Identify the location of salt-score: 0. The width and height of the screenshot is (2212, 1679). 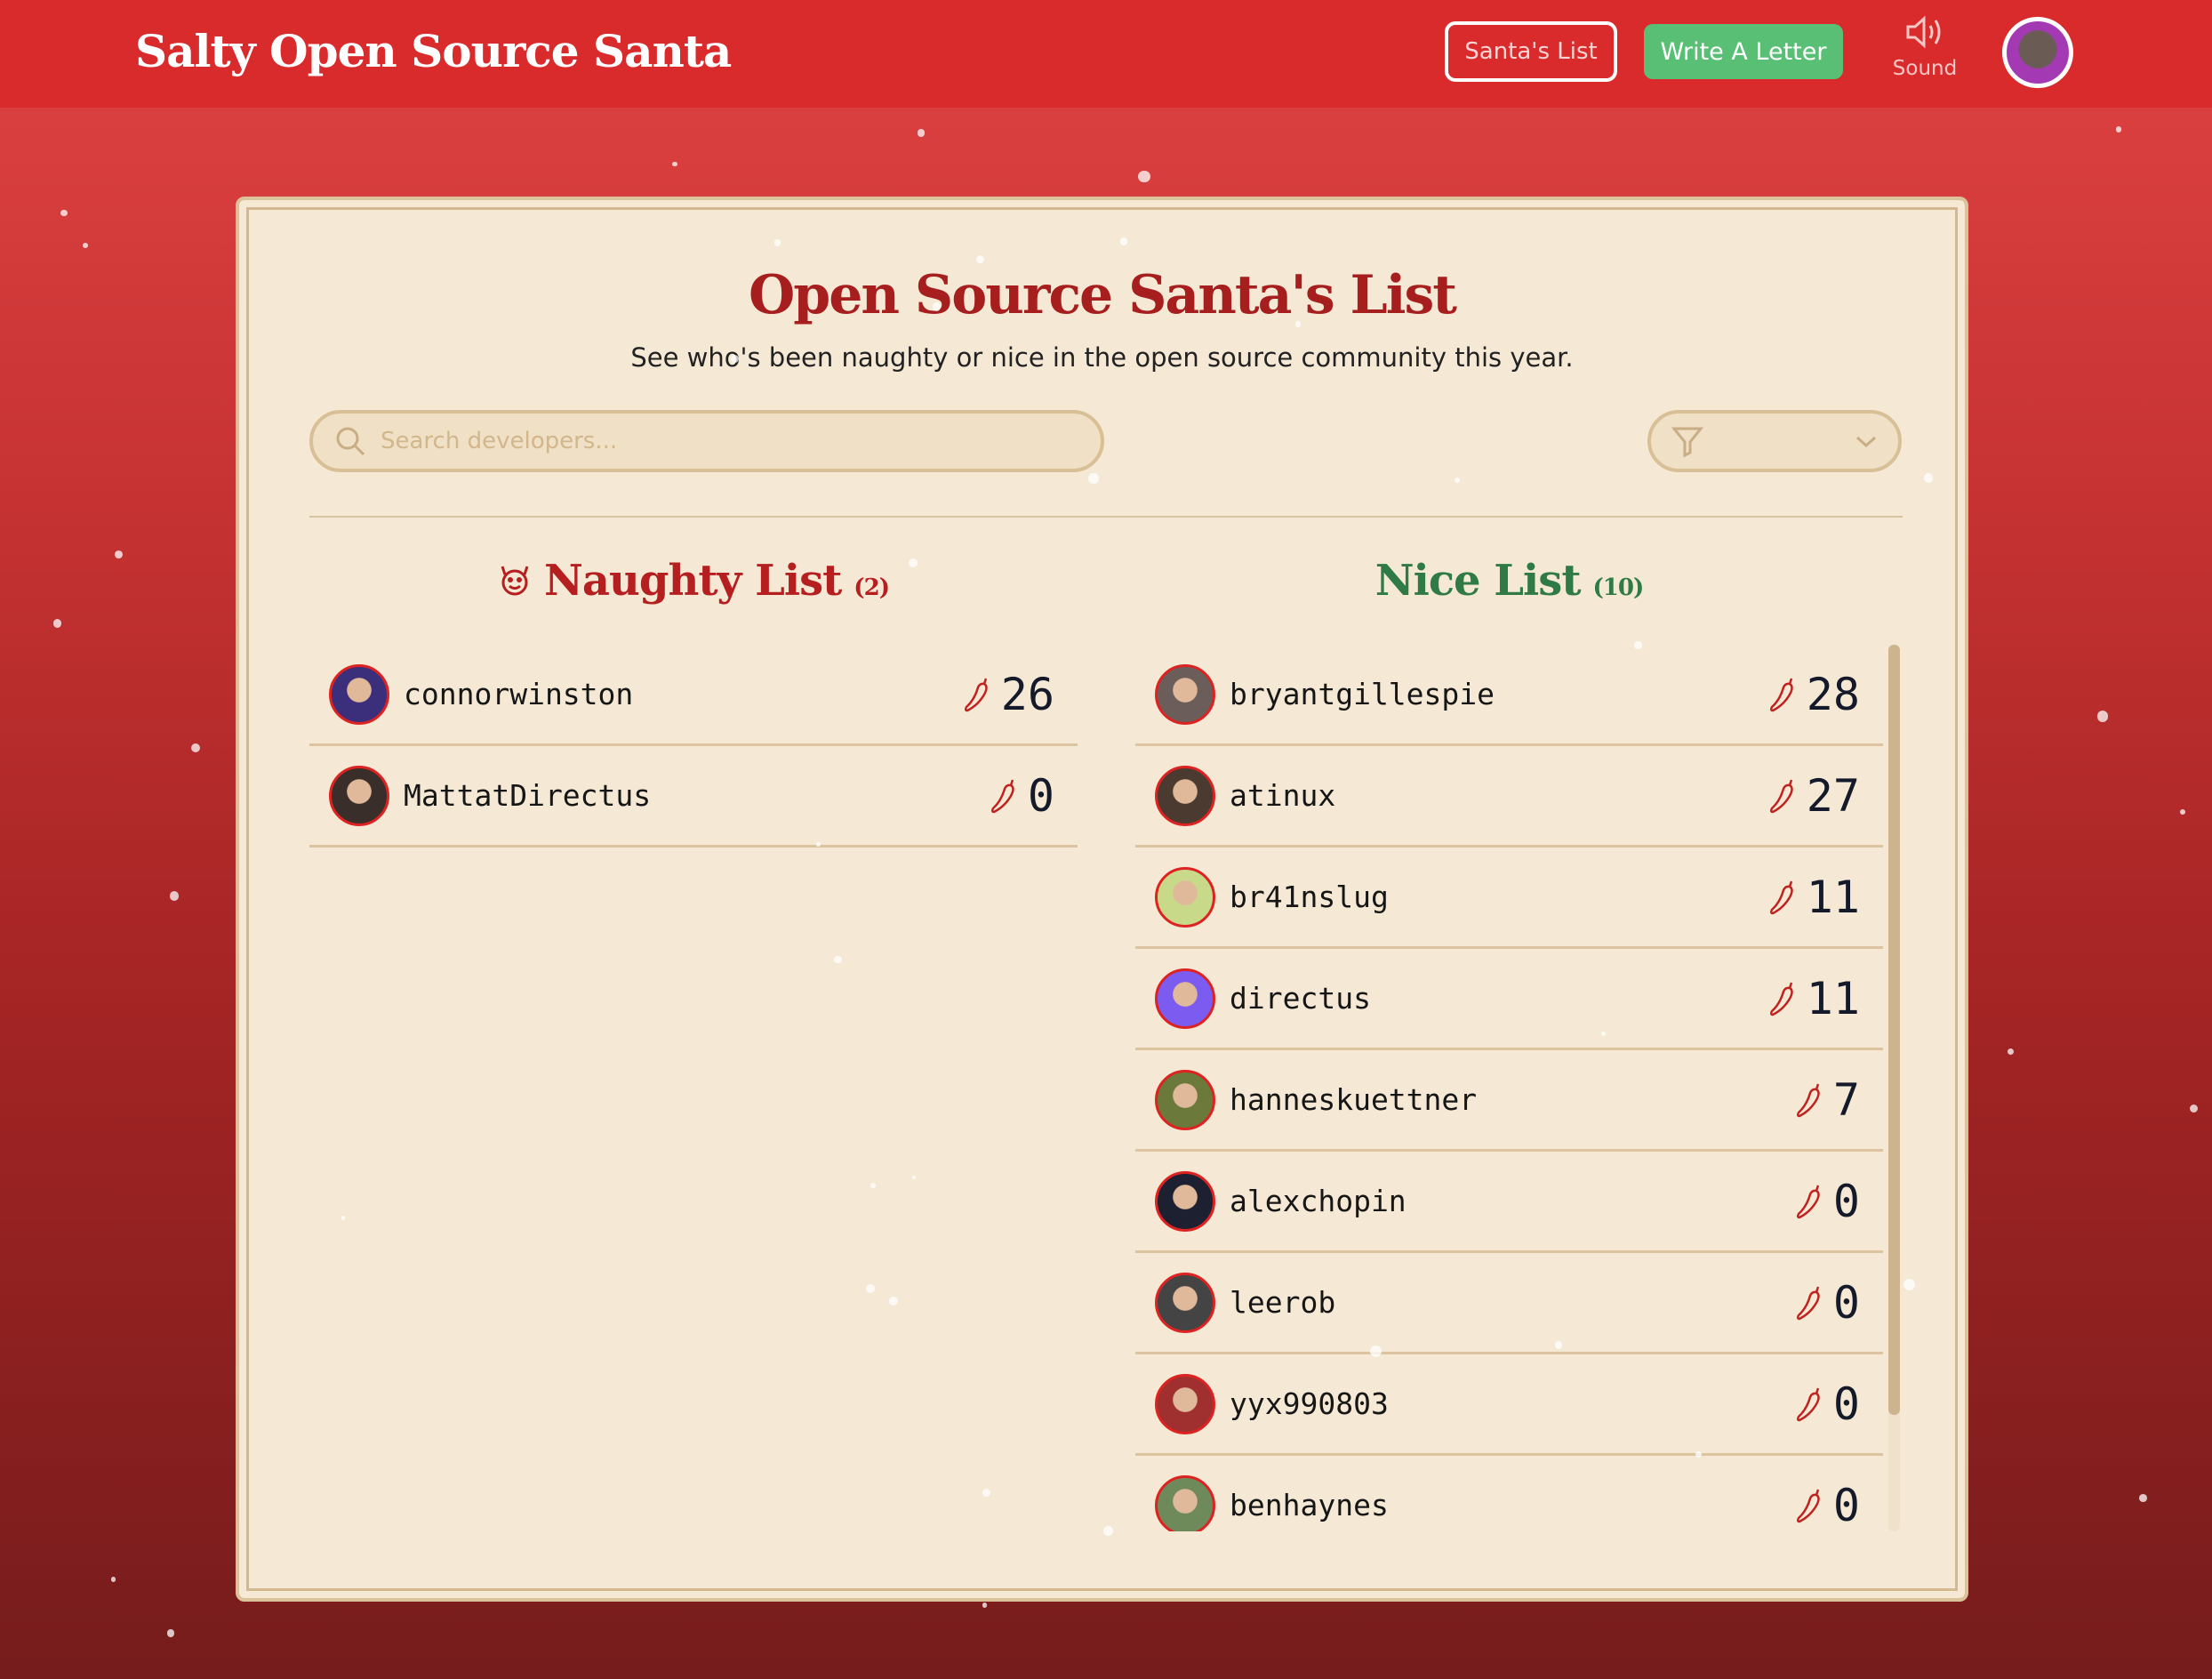
(1022, 796).